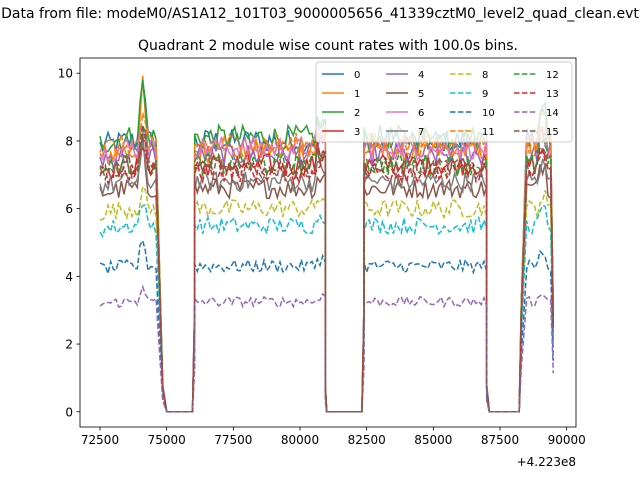  Describe the element at coordinates (485, 75) in the screenshot. I see `legend-label-8: 8` at that location.